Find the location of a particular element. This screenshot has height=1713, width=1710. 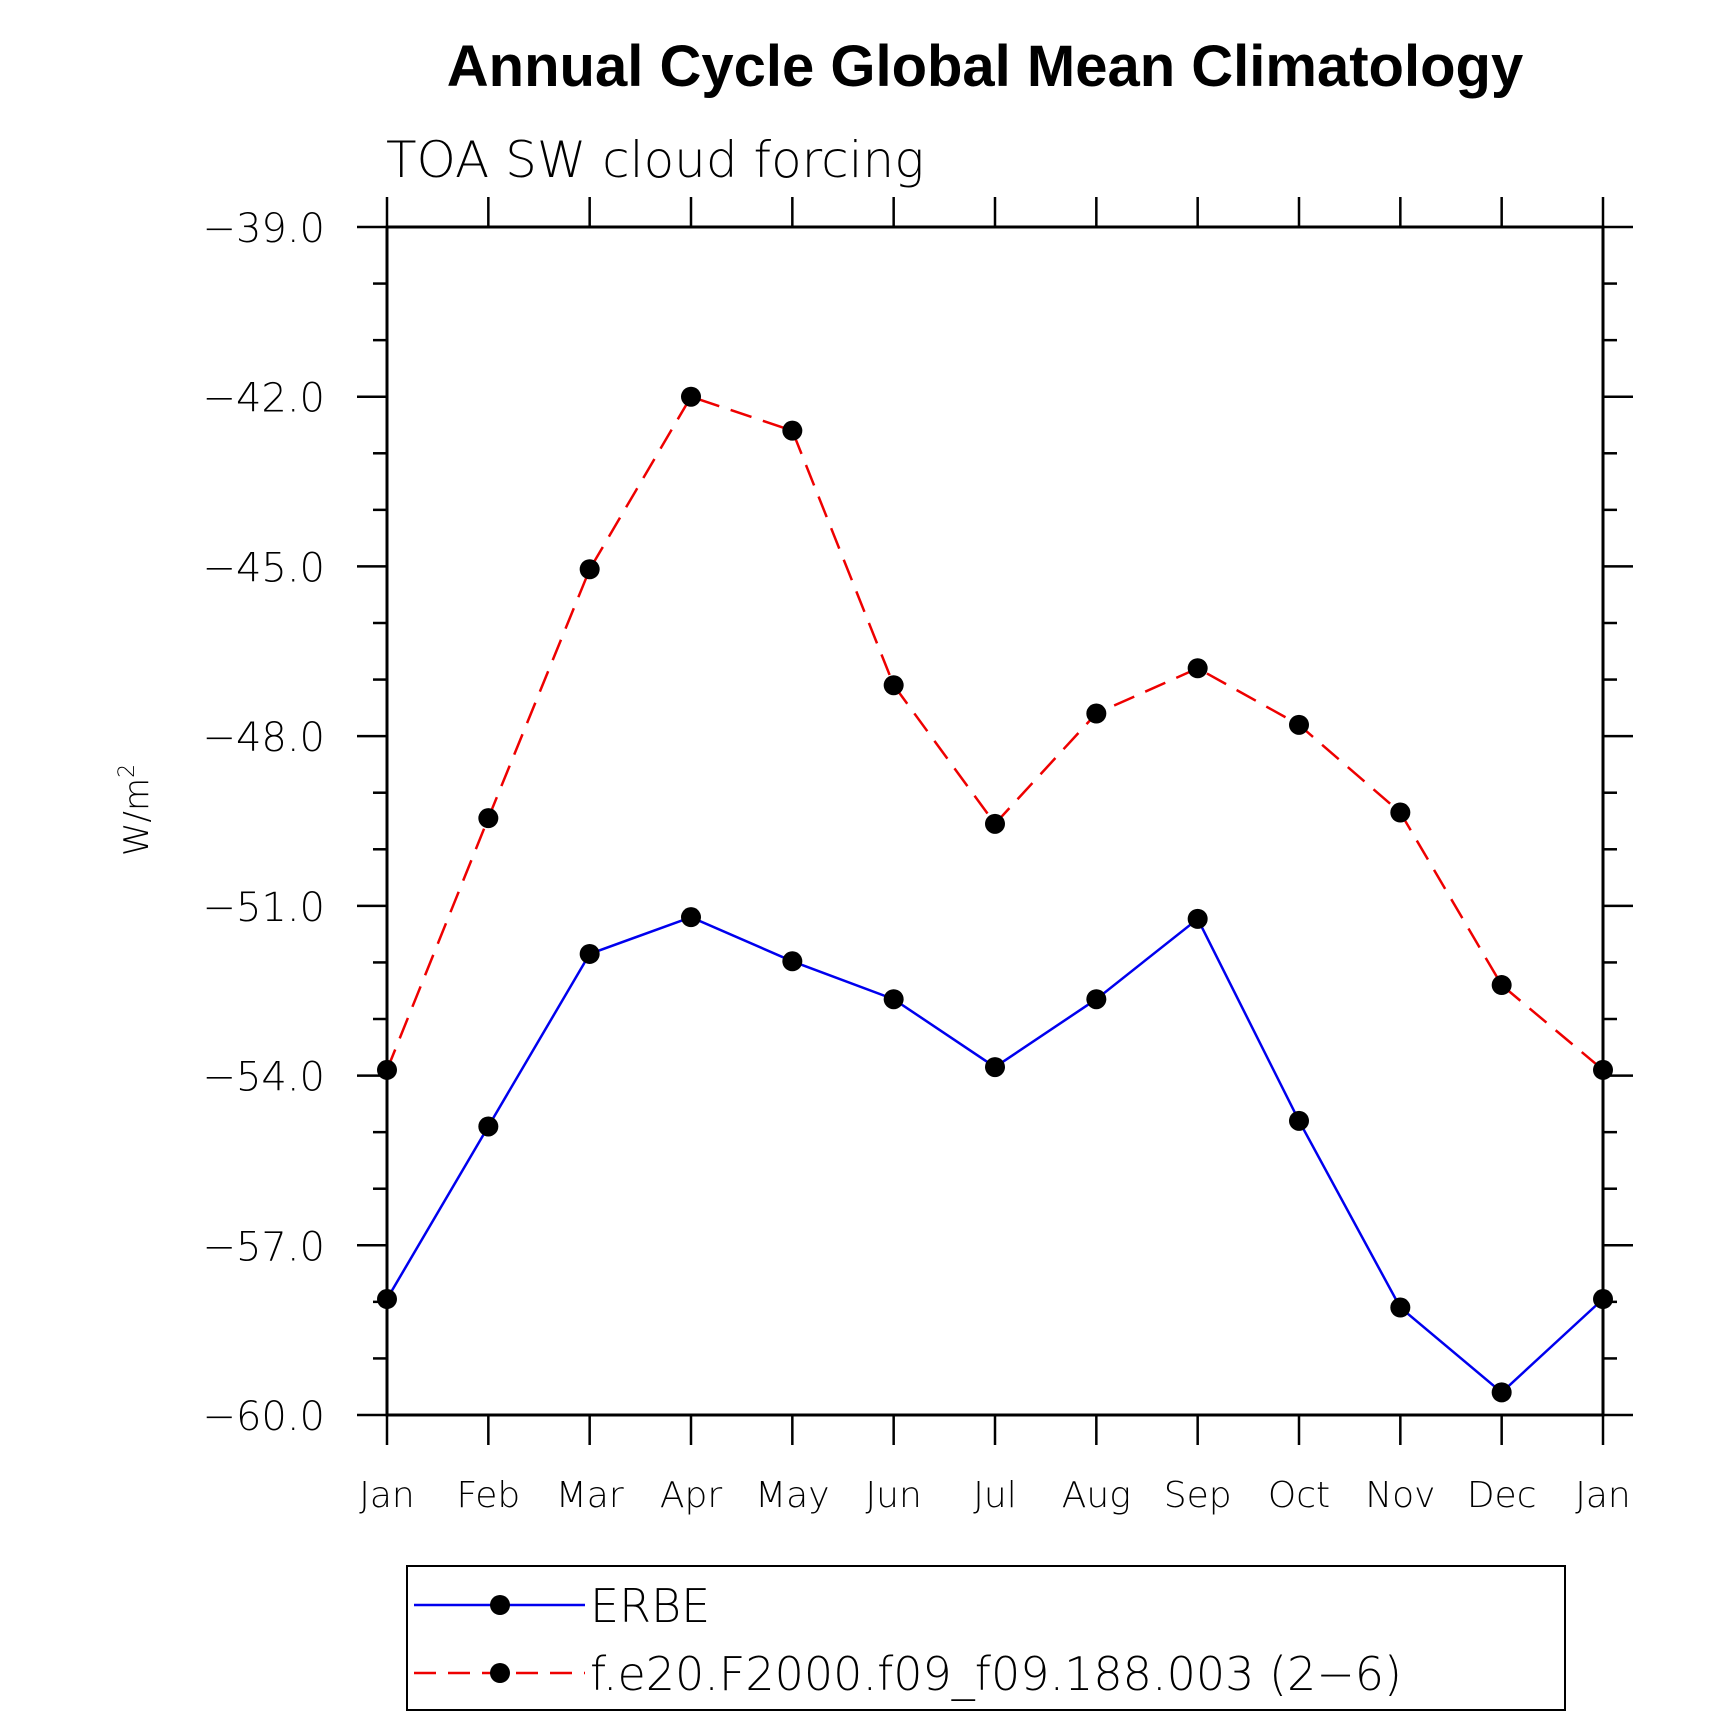

x-tick-label: Oct is located at coordinates (1299, 1495).